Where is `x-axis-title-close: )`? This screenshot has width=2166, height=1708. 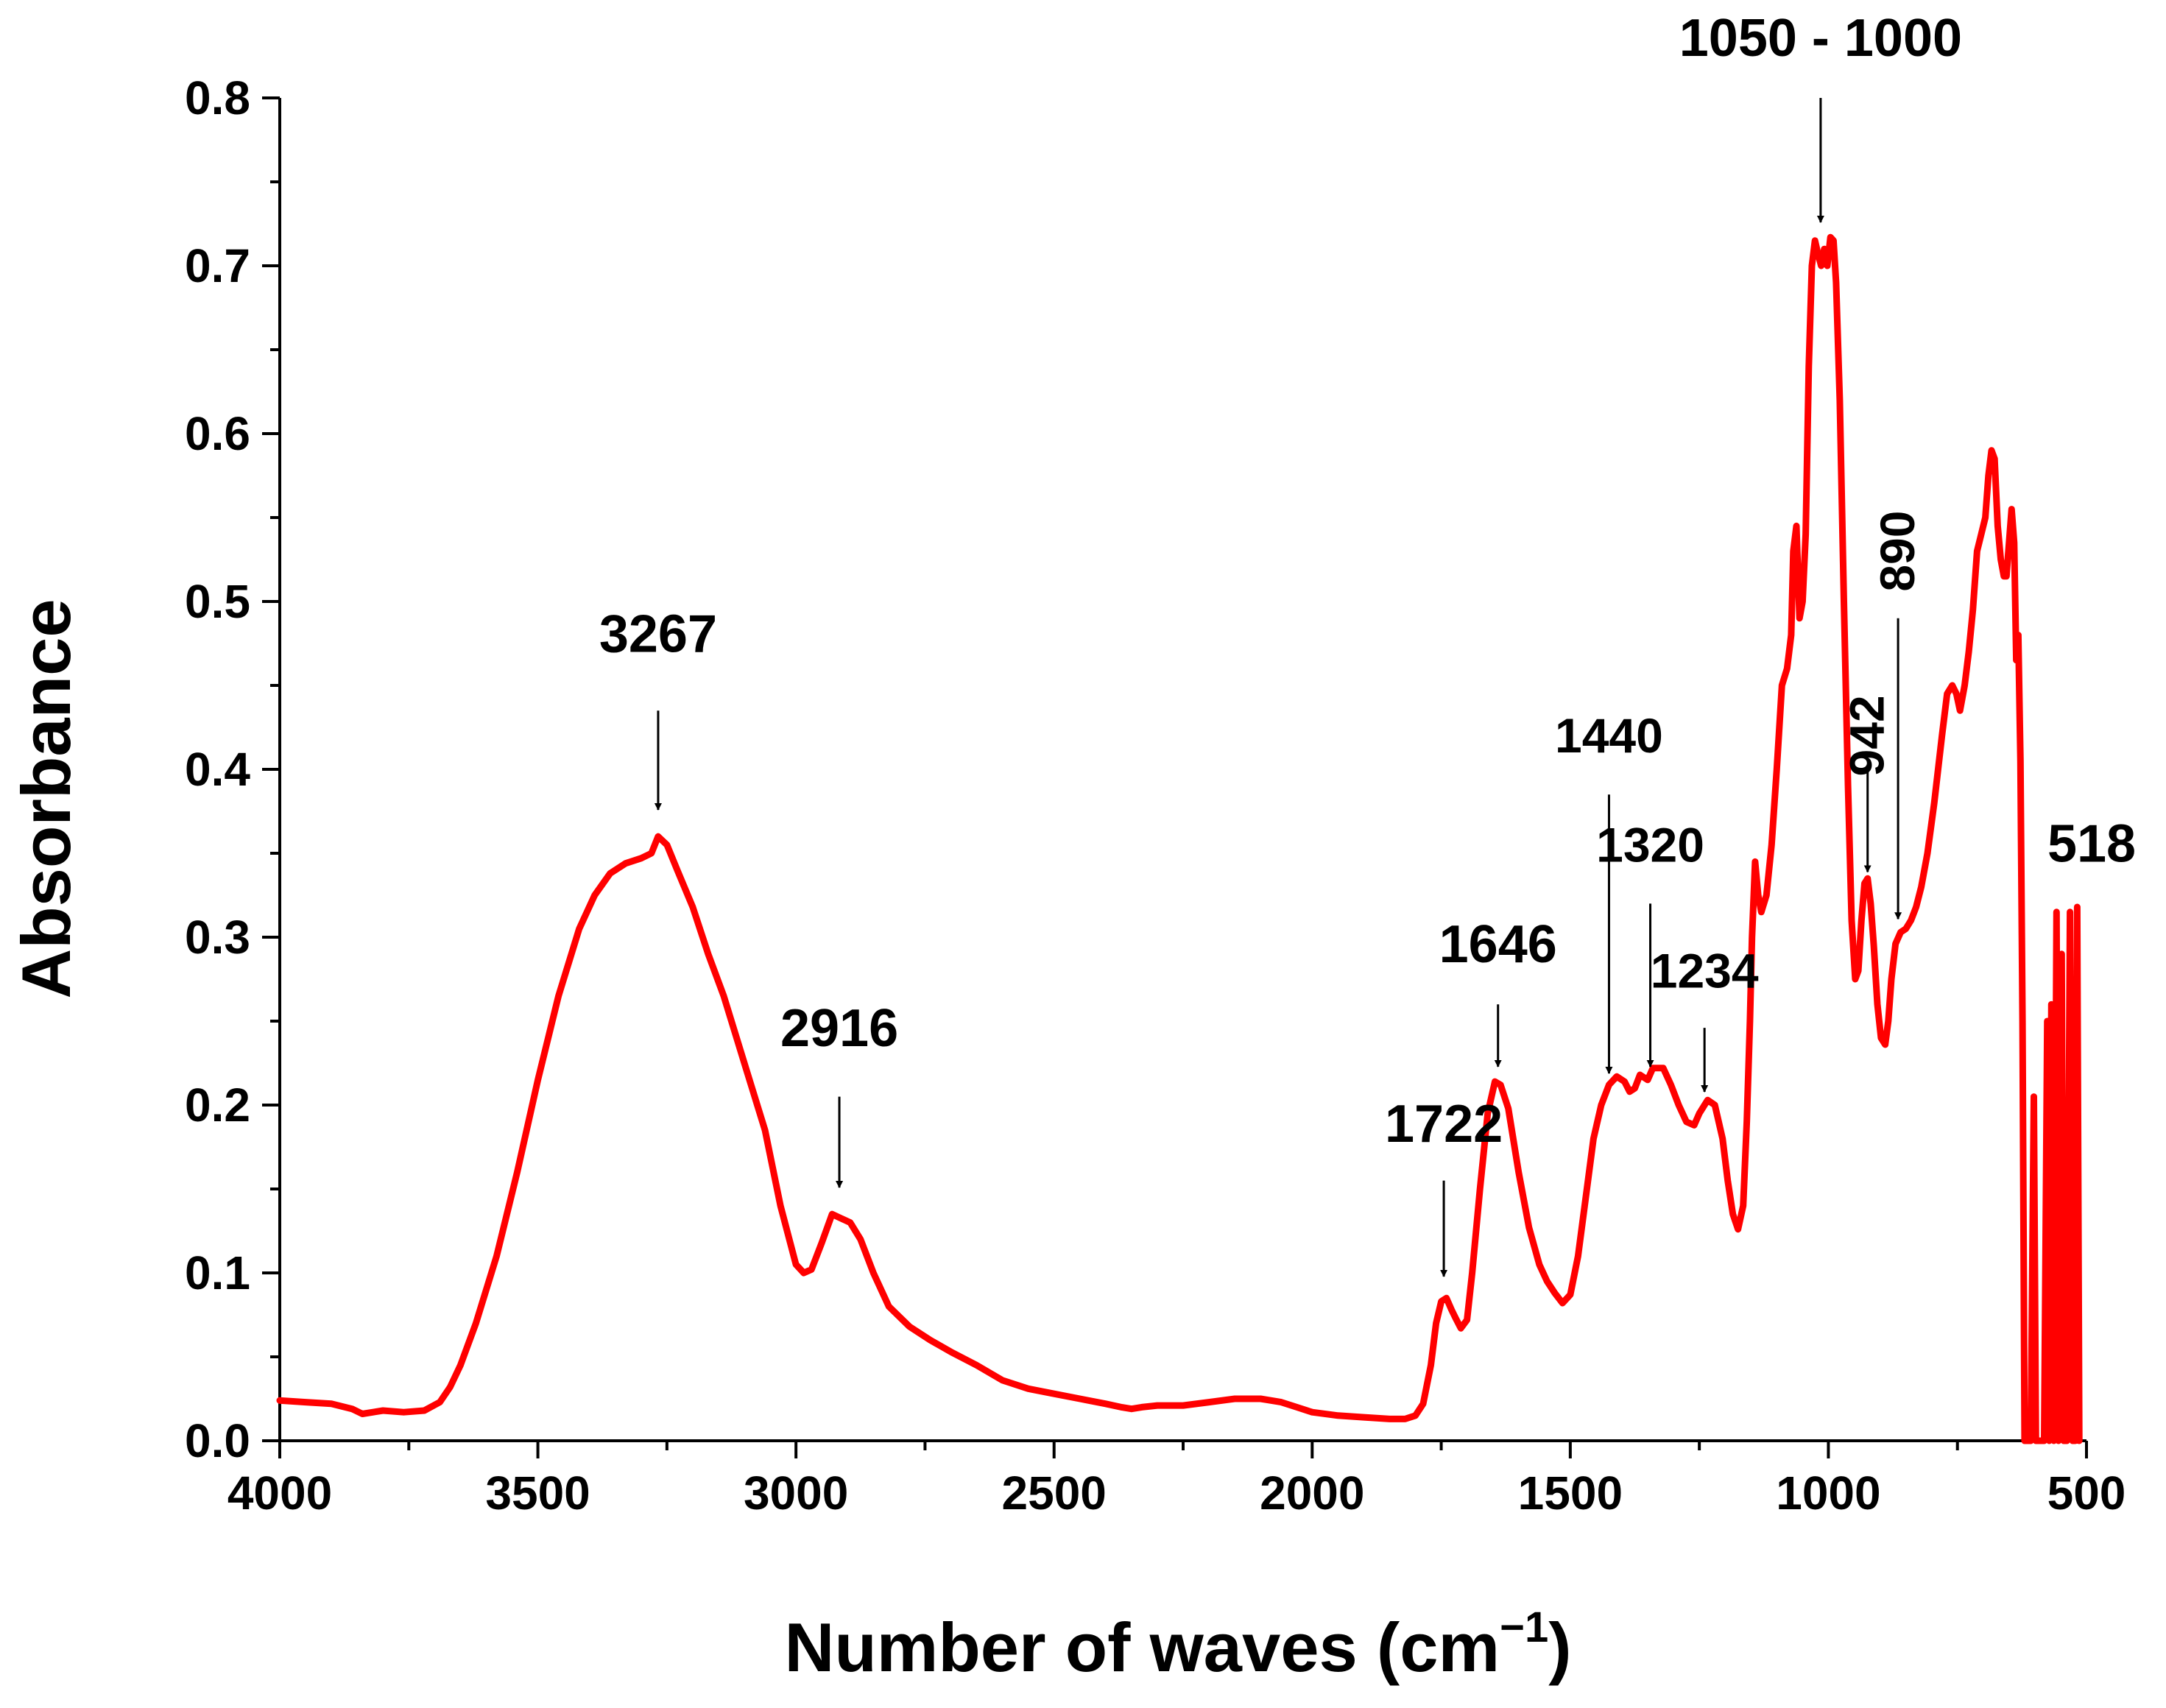
x-axis-title-close: ) is located at coordinates (1559, 1647).